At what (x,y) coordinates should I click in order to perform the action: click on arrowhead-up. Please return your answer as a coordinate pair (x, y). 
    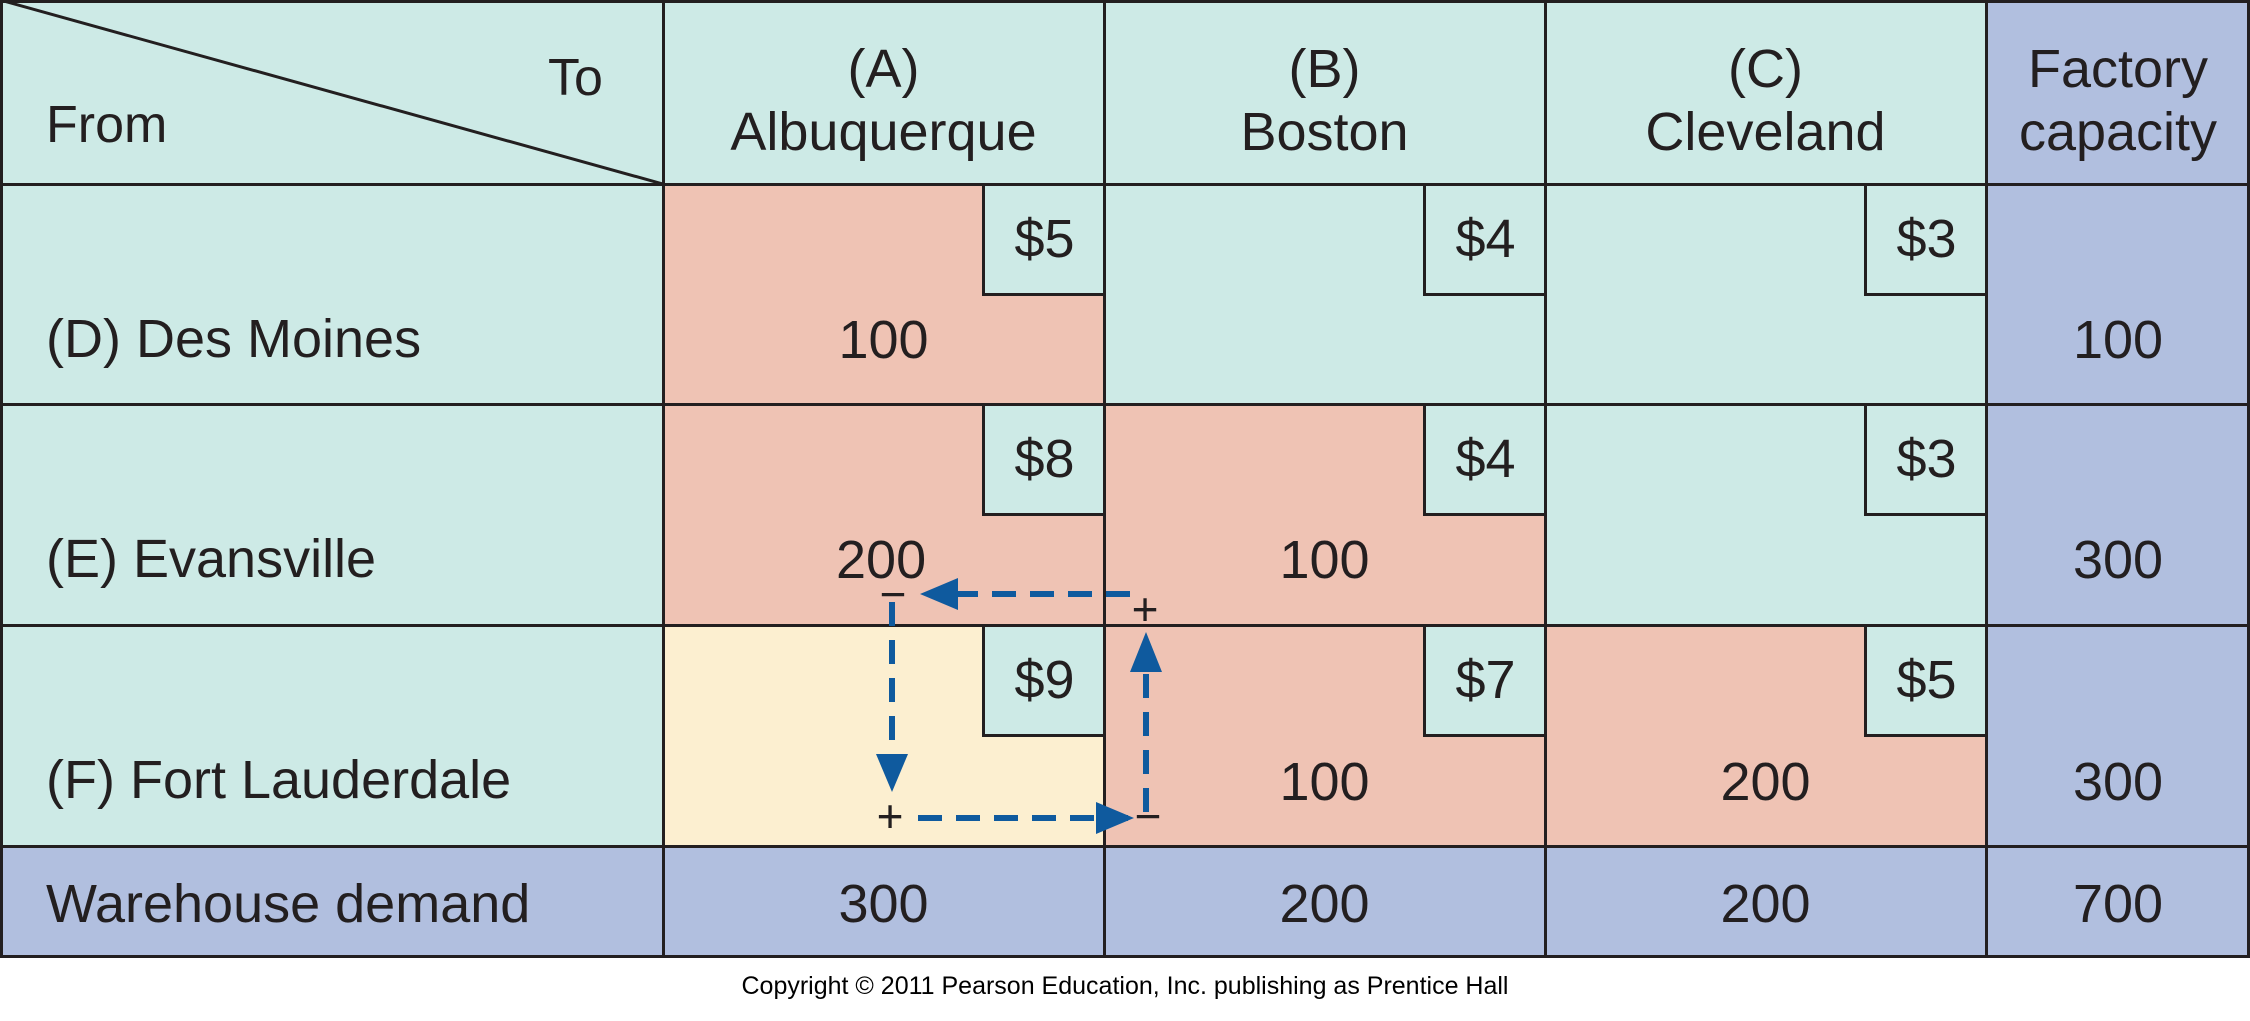
    Looking at the image, I should click on (1146, 652).